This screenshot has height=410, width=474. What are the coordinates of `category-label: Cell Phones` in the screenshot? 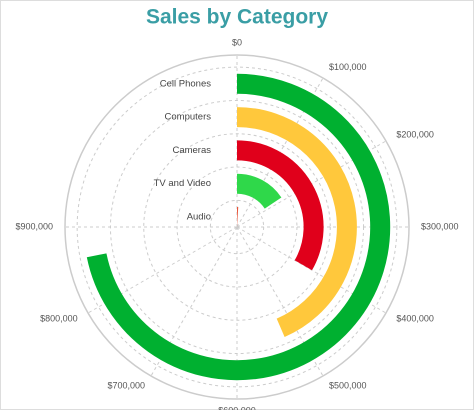 It's located at (185, 83).